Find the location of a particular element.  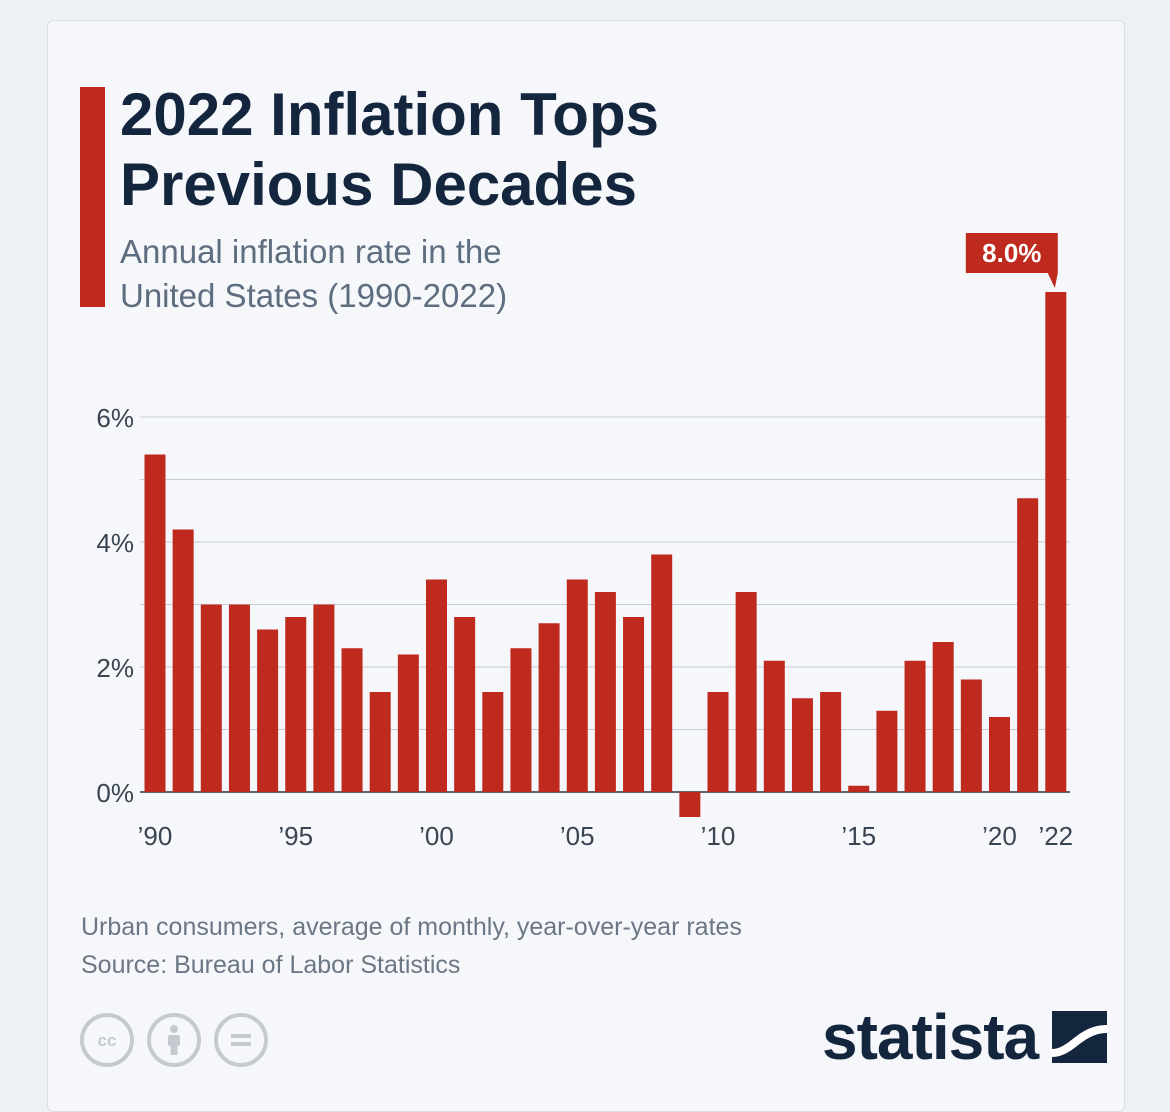

bar-2008 is located at coordinates (662, 673).